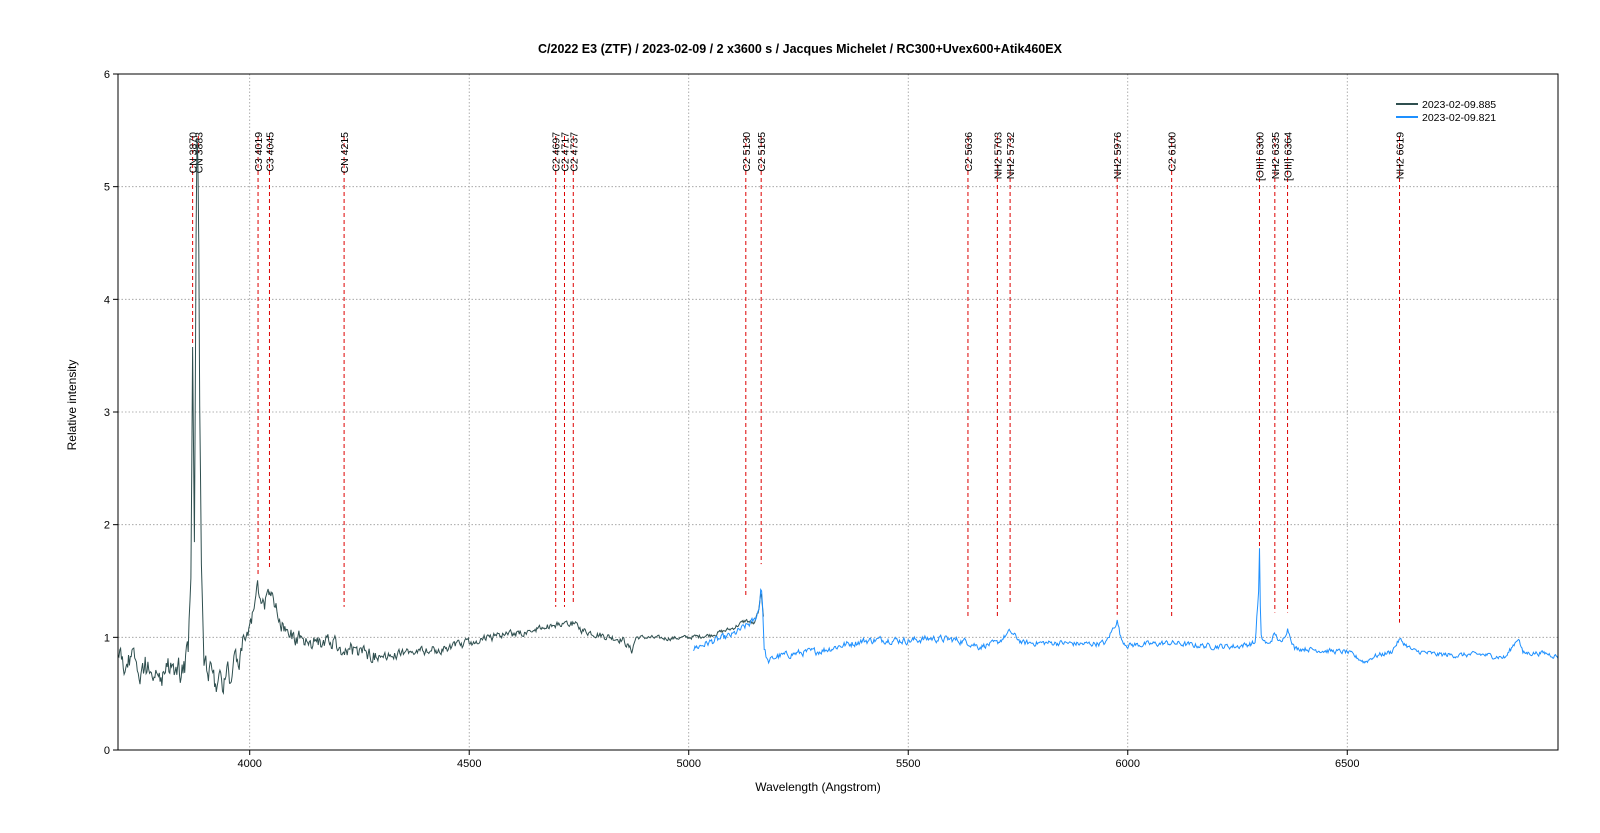 The image size is (1600, 833). I want to click on x-tick-label: 4500, so click(469, 764).